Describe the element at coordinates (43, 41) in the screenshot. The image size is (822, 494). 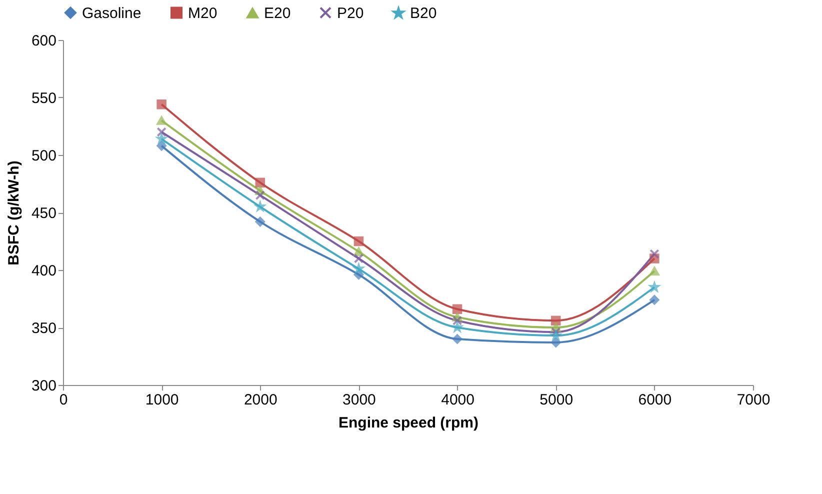
I see `y-tick-label: 600` at that location.